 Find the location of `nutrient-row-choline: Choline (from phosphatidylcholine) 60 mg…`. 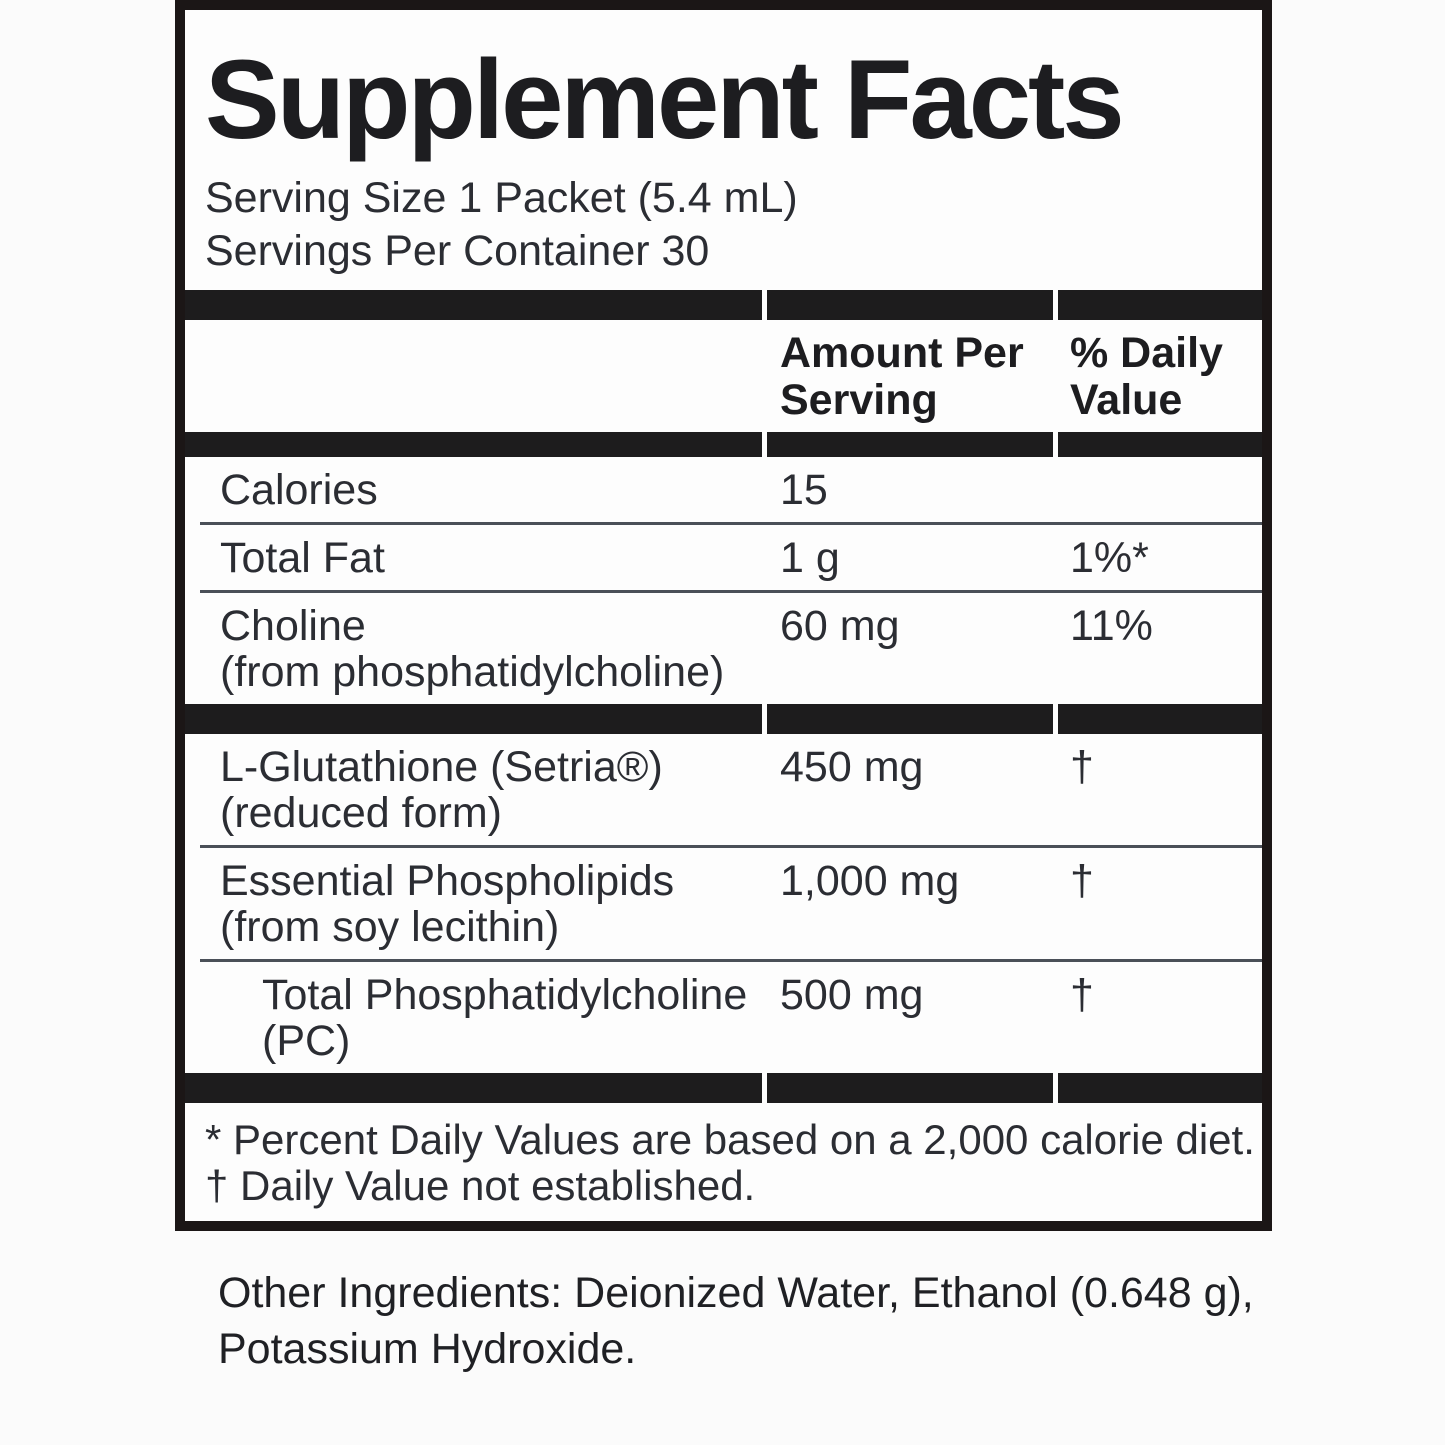

nutrient-row-choline: Choline (from phosphatidylcholine) 60 mg… is located at coordinates (723, 648).